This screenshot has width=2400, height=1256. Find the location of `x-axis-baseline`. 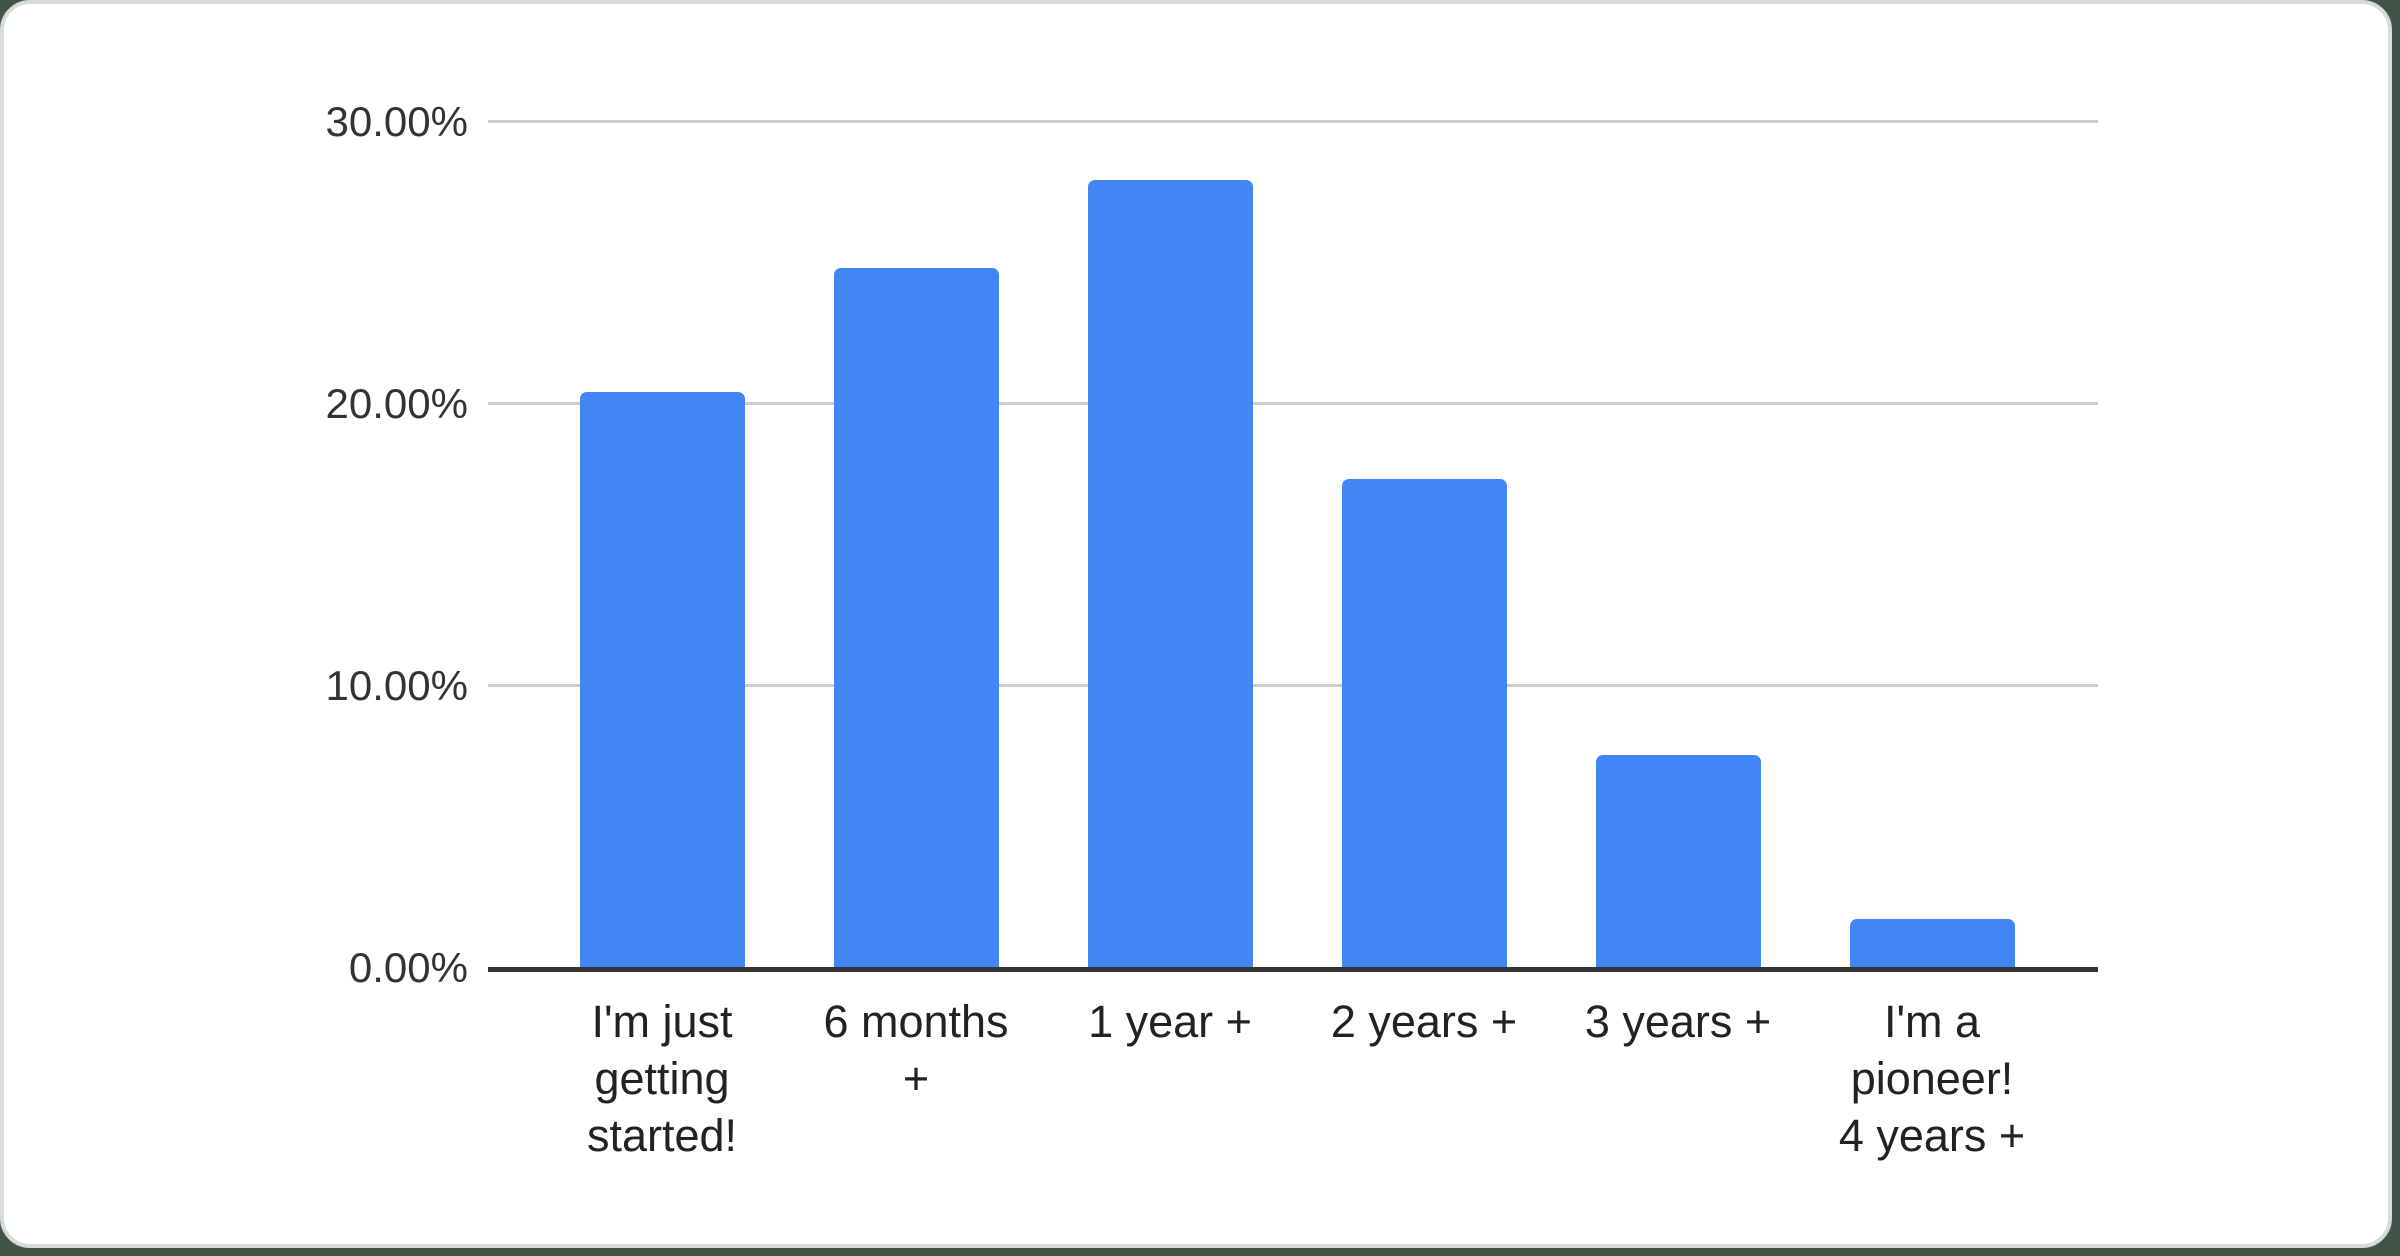

x-axis-baseline is located at coordinates (1293, 969).